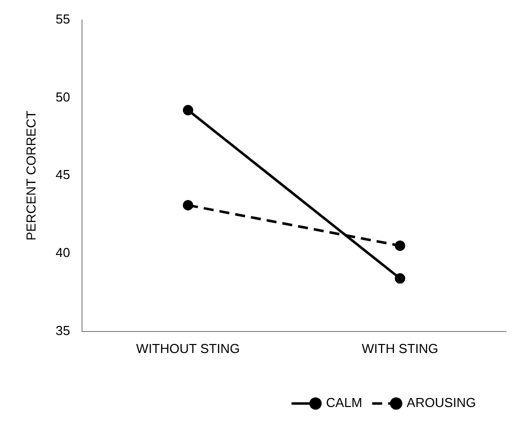 The height and width of the screenshot is (425, 526). What do you see at coordinates (30, 175) in the screenshot?
I see `y-axis-title: PERCENT CORRECT` at bounding box center [30, 175].